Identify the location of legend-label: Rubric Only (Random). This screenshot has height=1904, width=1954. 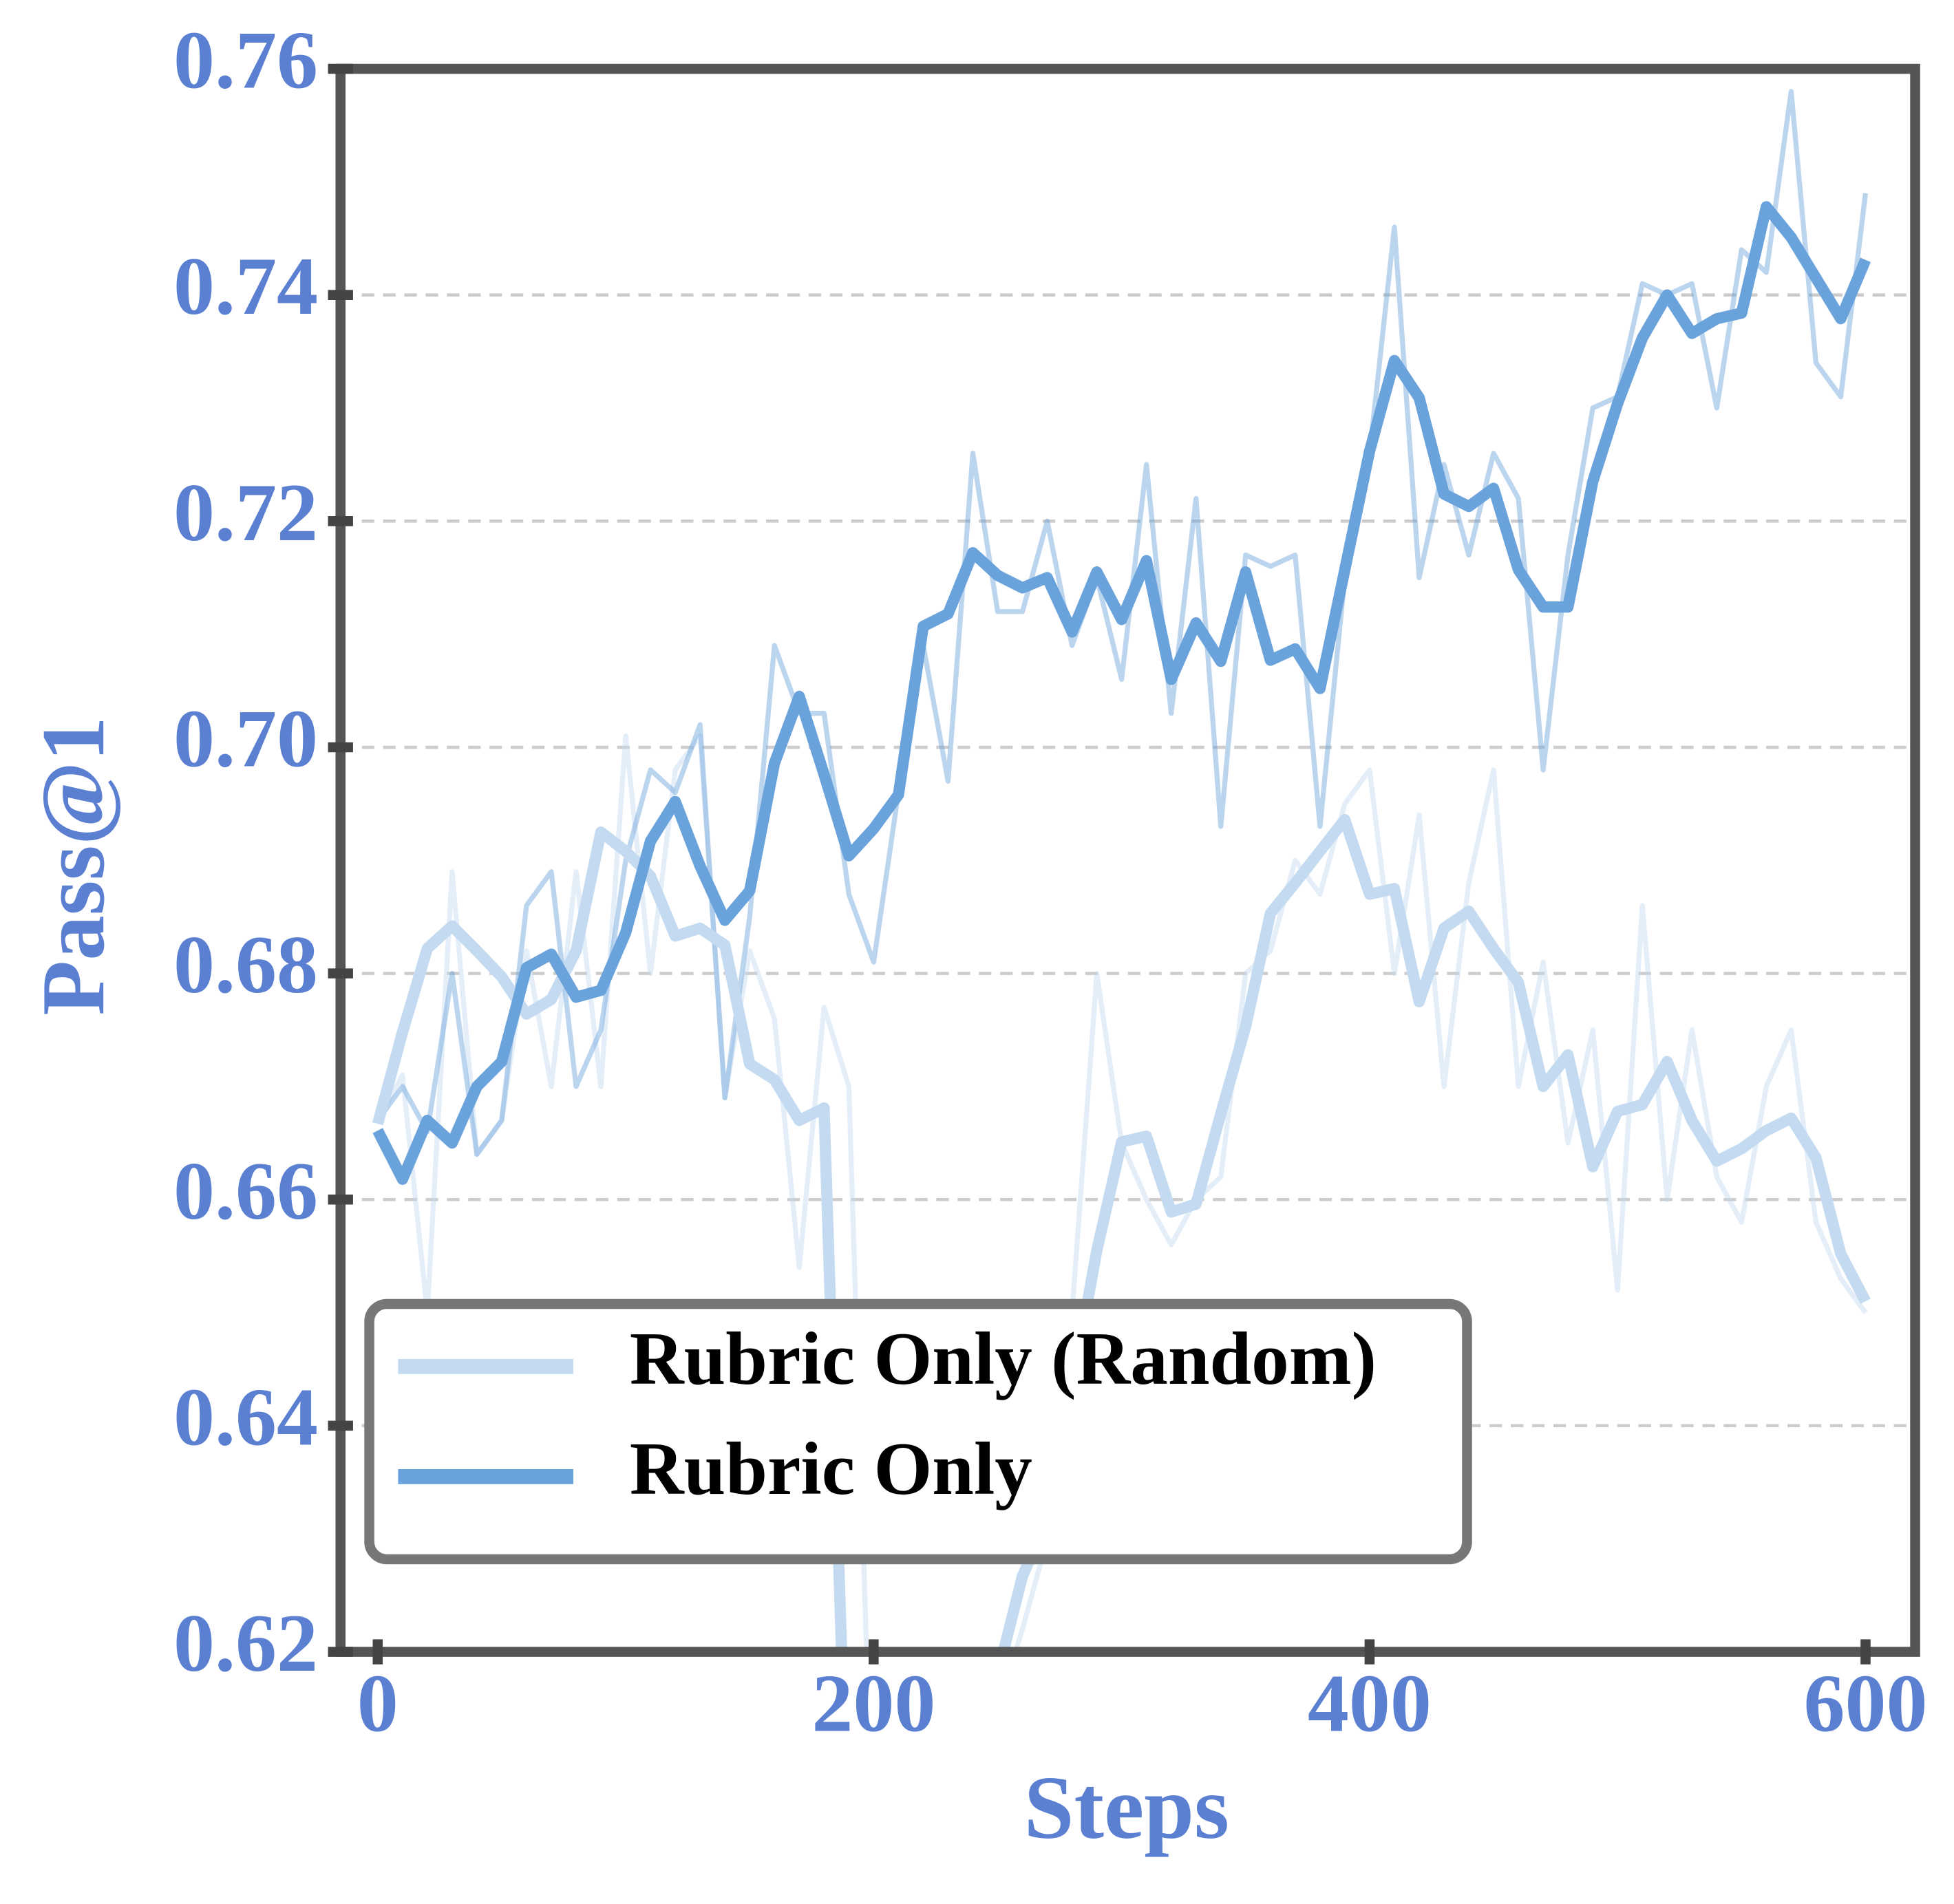
(1003, 1358).